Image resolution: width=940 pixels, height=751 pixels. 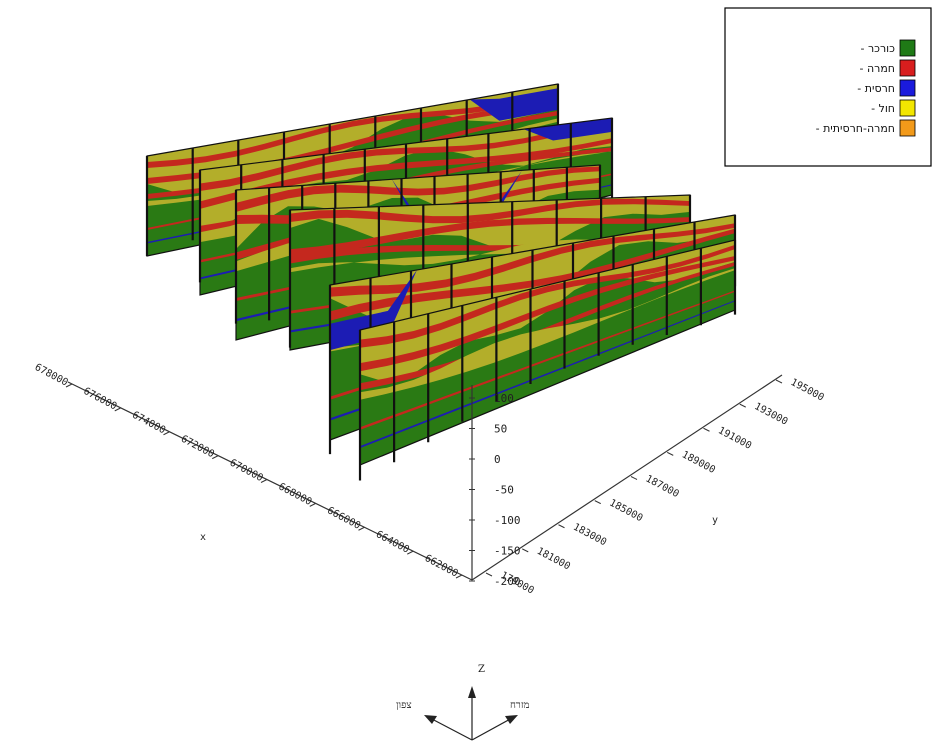 I want to click on legend-label: - חרסית, so click(x=876, y=88).